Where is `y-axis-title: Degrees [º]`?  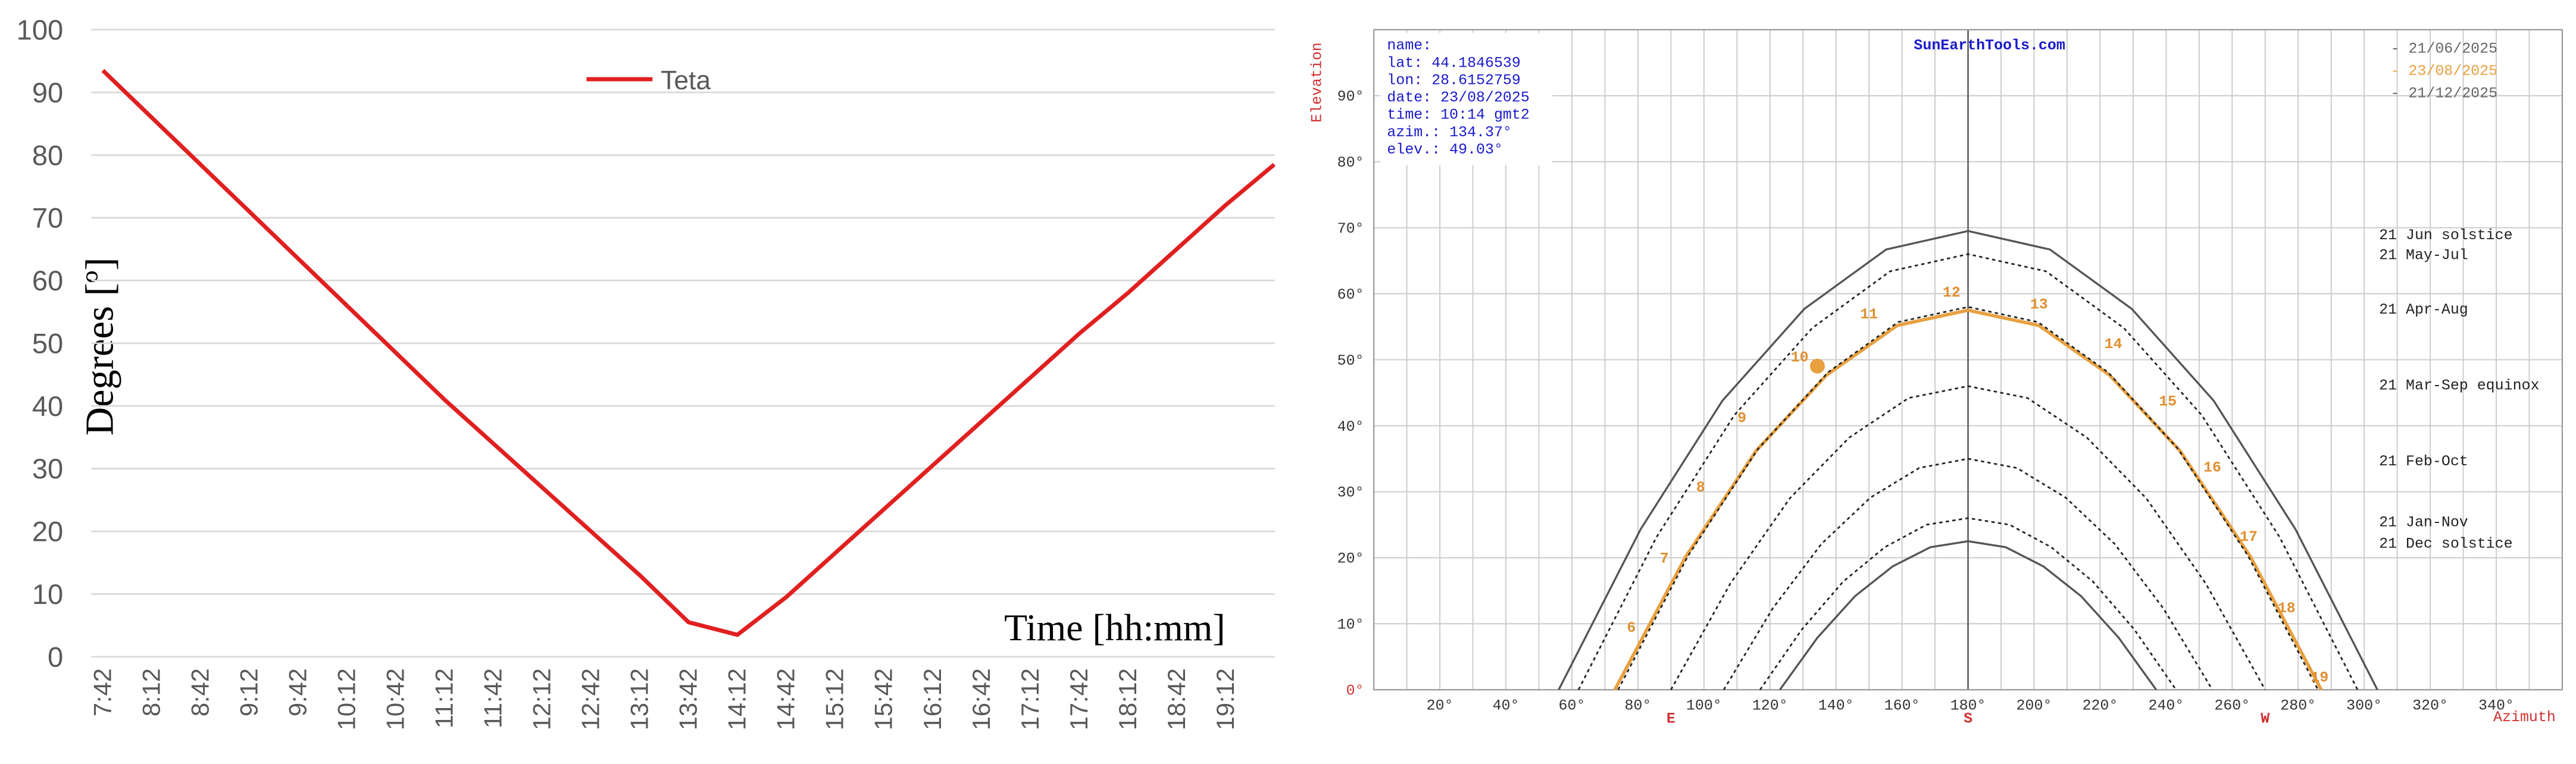 y-axis-title: Degrees [º] is located at coordinates (99, 347).